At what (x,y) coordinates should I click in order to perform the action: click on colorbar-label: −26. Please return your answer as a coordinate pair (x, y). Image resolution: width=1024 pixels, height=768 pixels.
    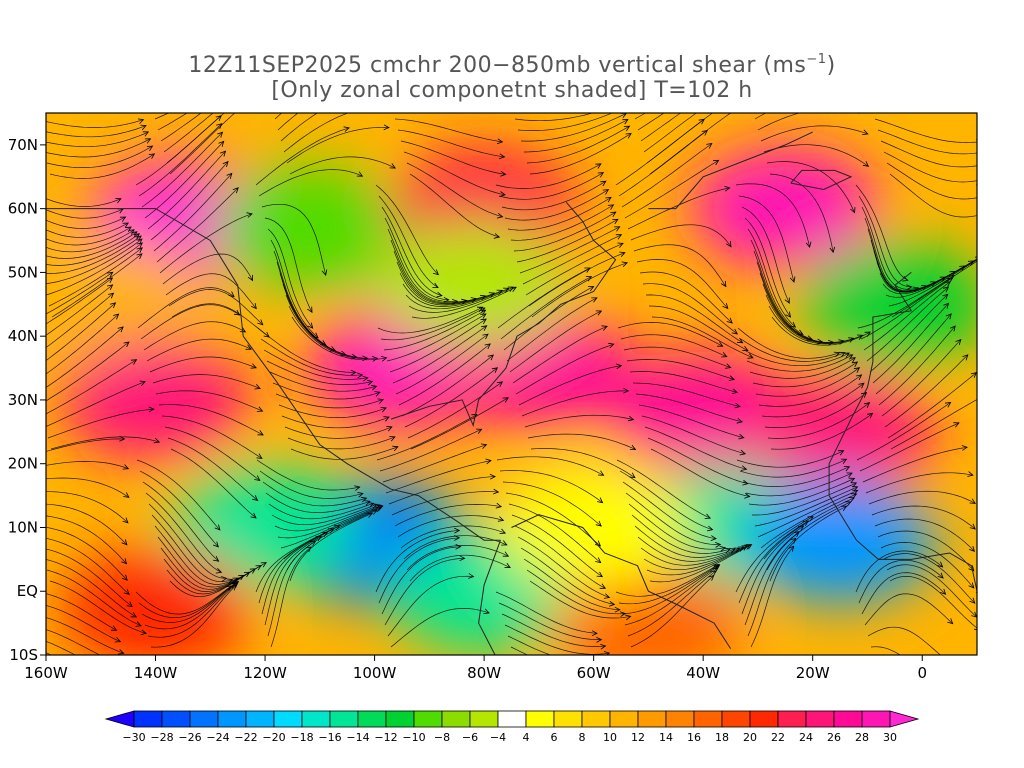
    Looking at the image, I should click on (189, 737).